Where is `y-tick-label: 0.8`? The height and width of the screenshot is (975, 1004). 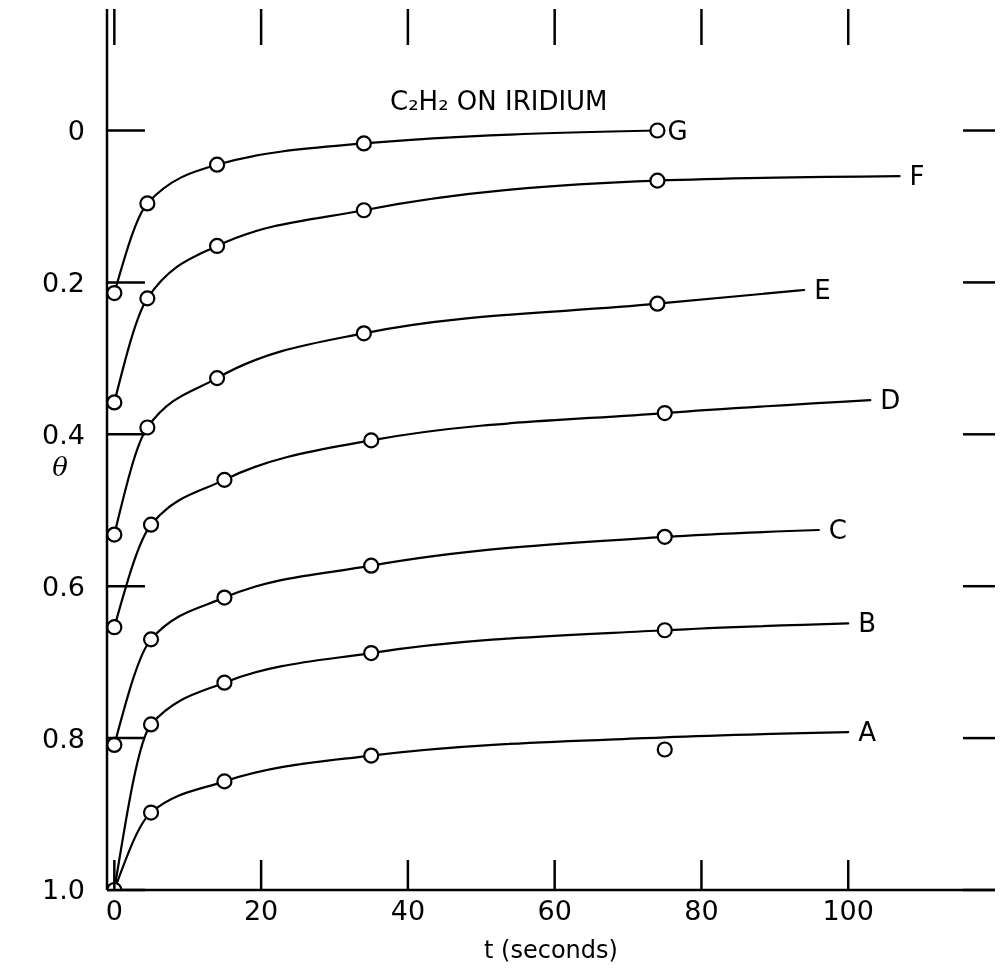 y-tick-label: 0.8 is located at coordinates (63, 738).